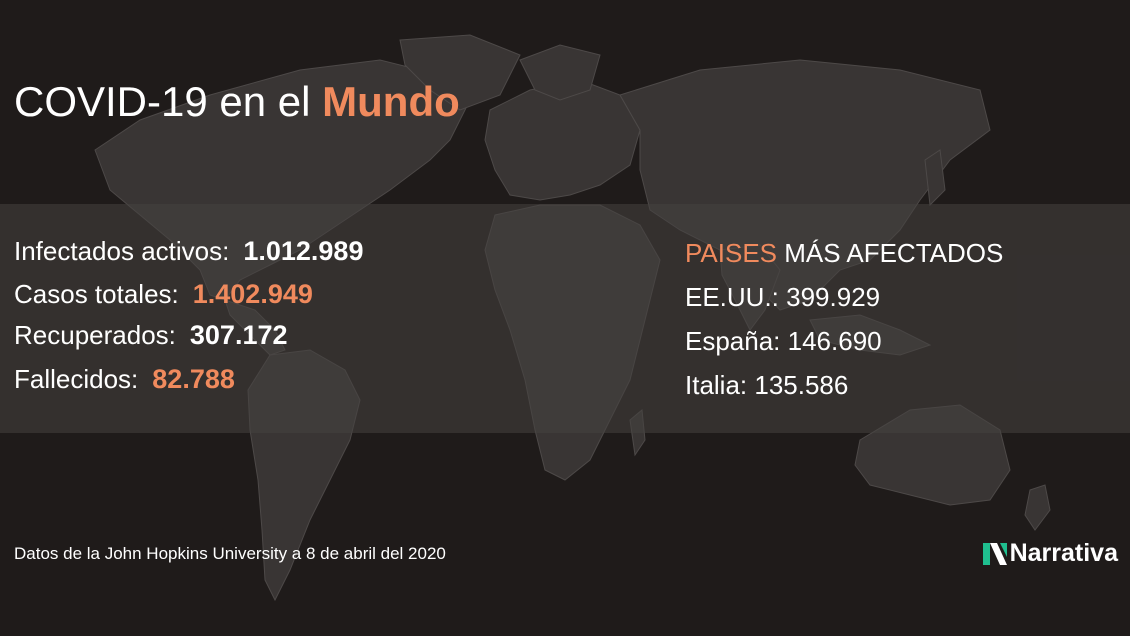 The height and width of the screenshot is (636, 1130). I want to click on stat-label: Recuperados:, so click(95, 335).